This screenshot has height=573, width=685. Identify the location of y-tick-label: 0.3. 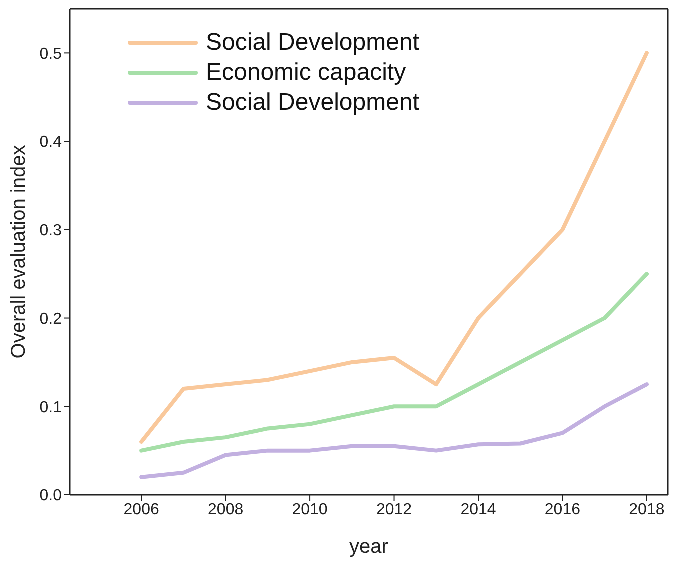
(51, 231).